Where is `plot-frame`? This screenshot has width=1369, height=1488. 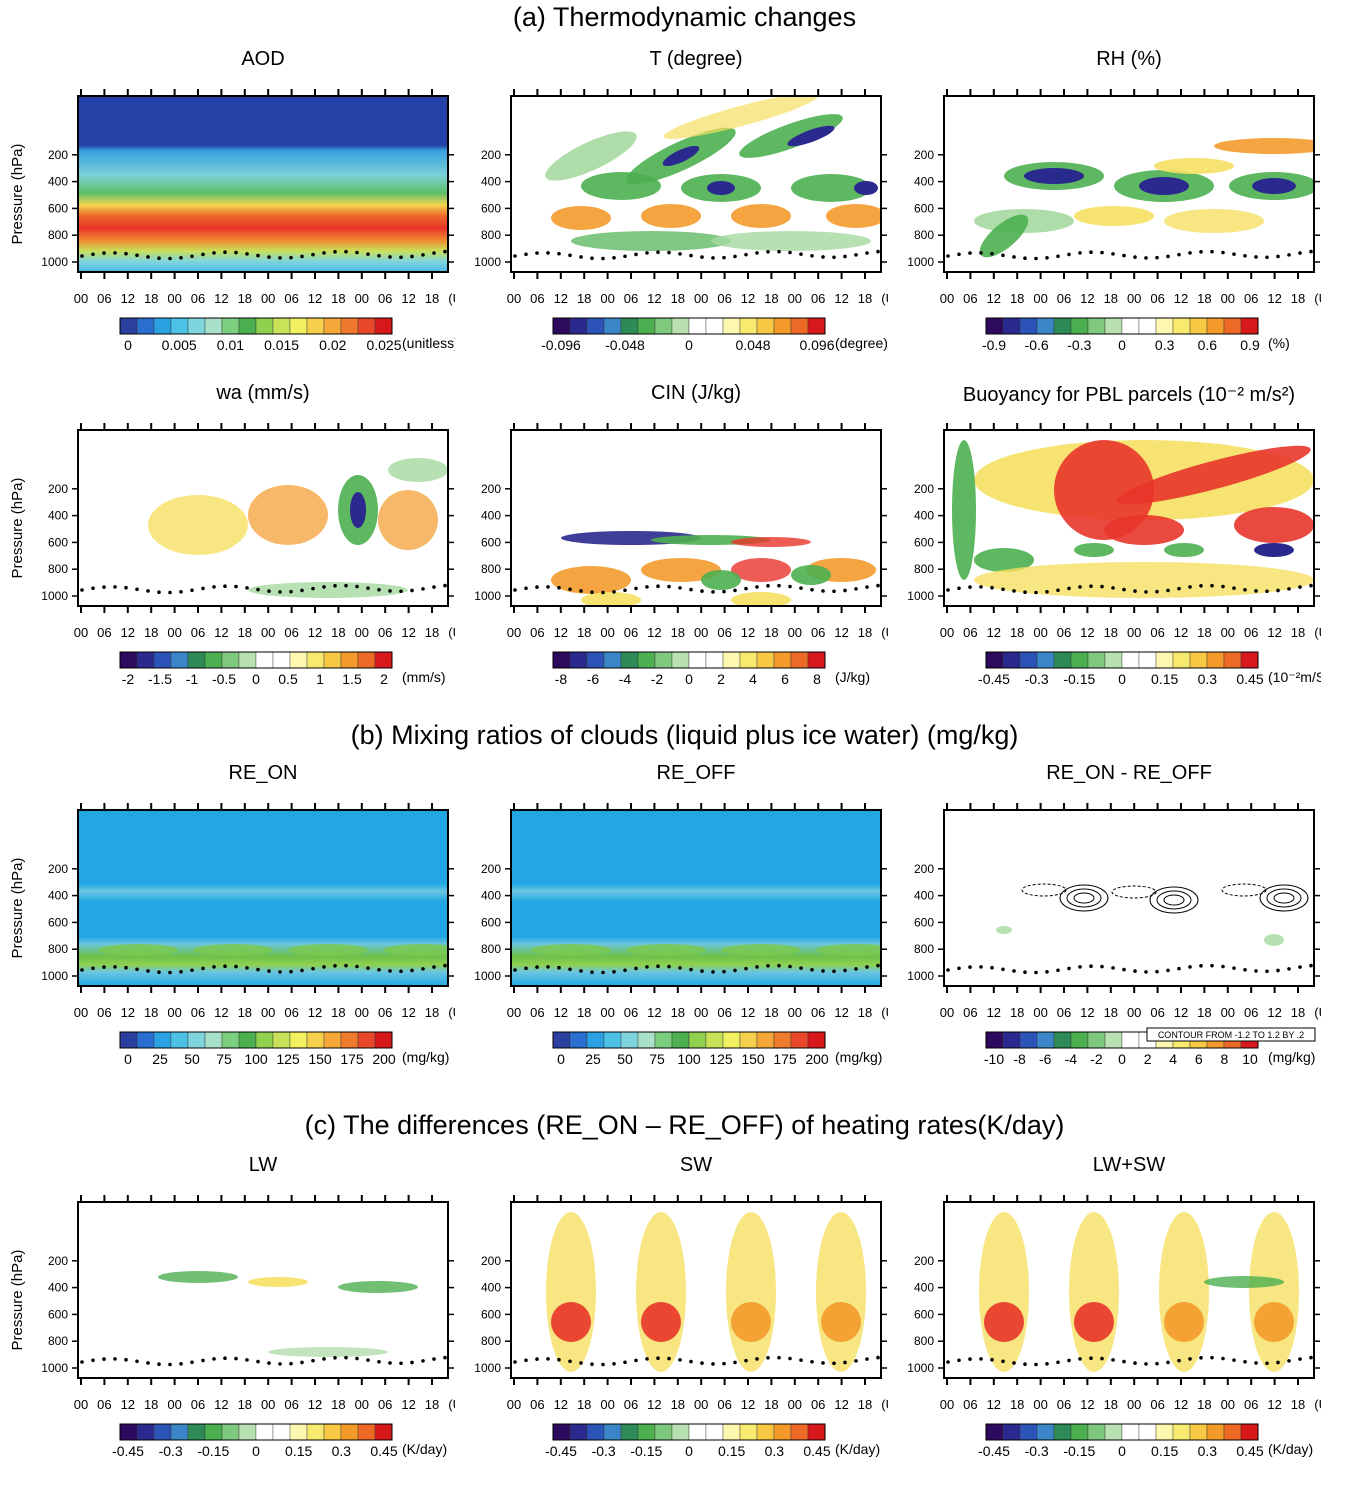 plot-frame is located at coordinates (263, 898).